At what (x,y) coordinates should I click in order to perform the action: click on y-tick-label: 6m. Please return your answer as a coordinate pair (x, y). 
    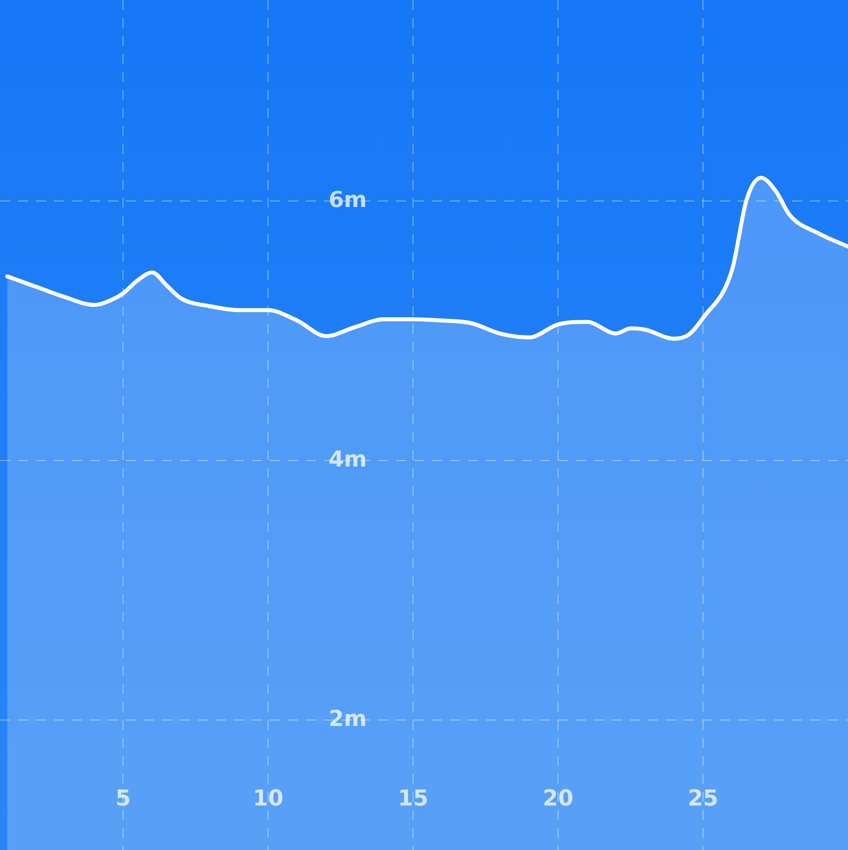
    Looking at the image, I should click on (347, 200).